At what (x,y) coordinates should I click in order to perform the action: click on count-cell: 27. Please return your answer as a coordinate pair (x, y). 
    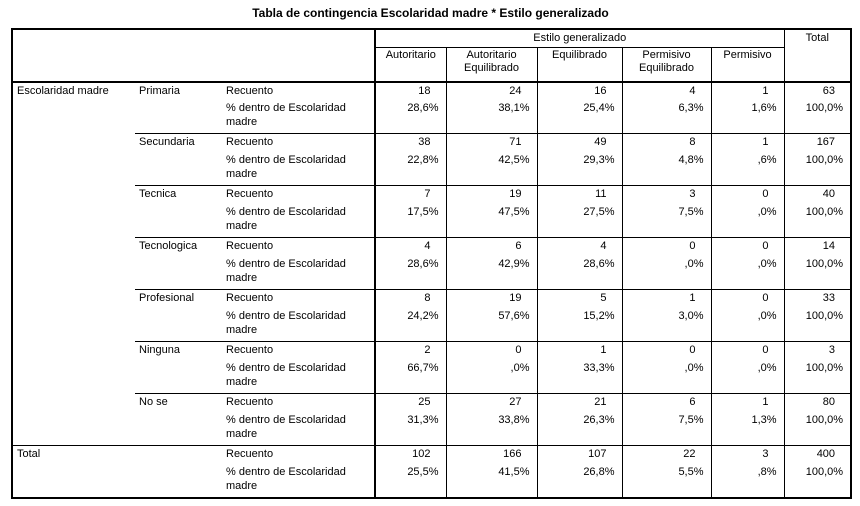
    Looking at the image, I should click on (491, 402).